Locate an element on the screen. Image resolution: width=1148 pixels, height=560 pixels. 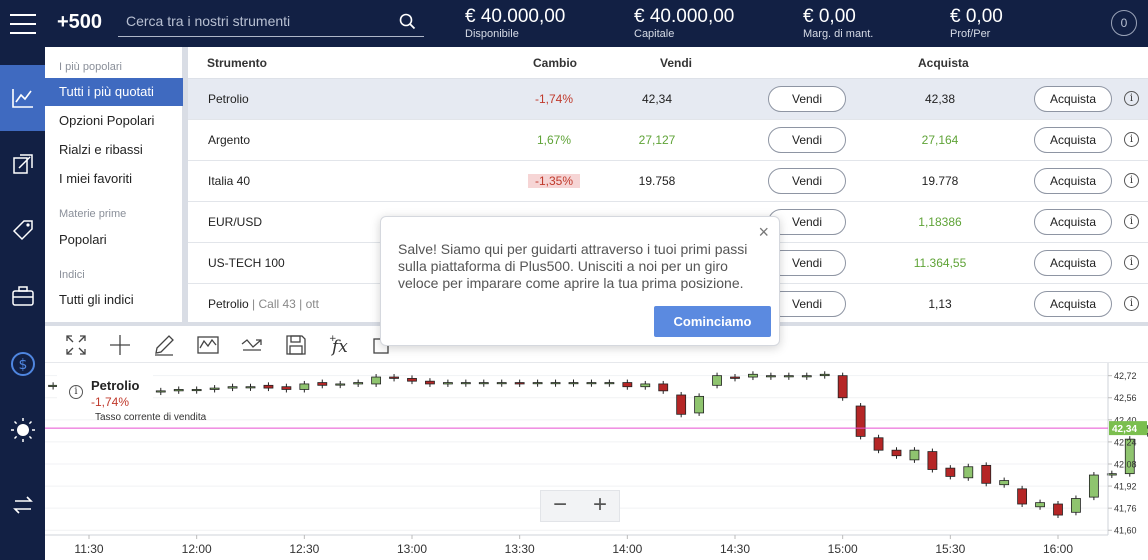
trade-arrows-icon is located at coordinates (22, 164).